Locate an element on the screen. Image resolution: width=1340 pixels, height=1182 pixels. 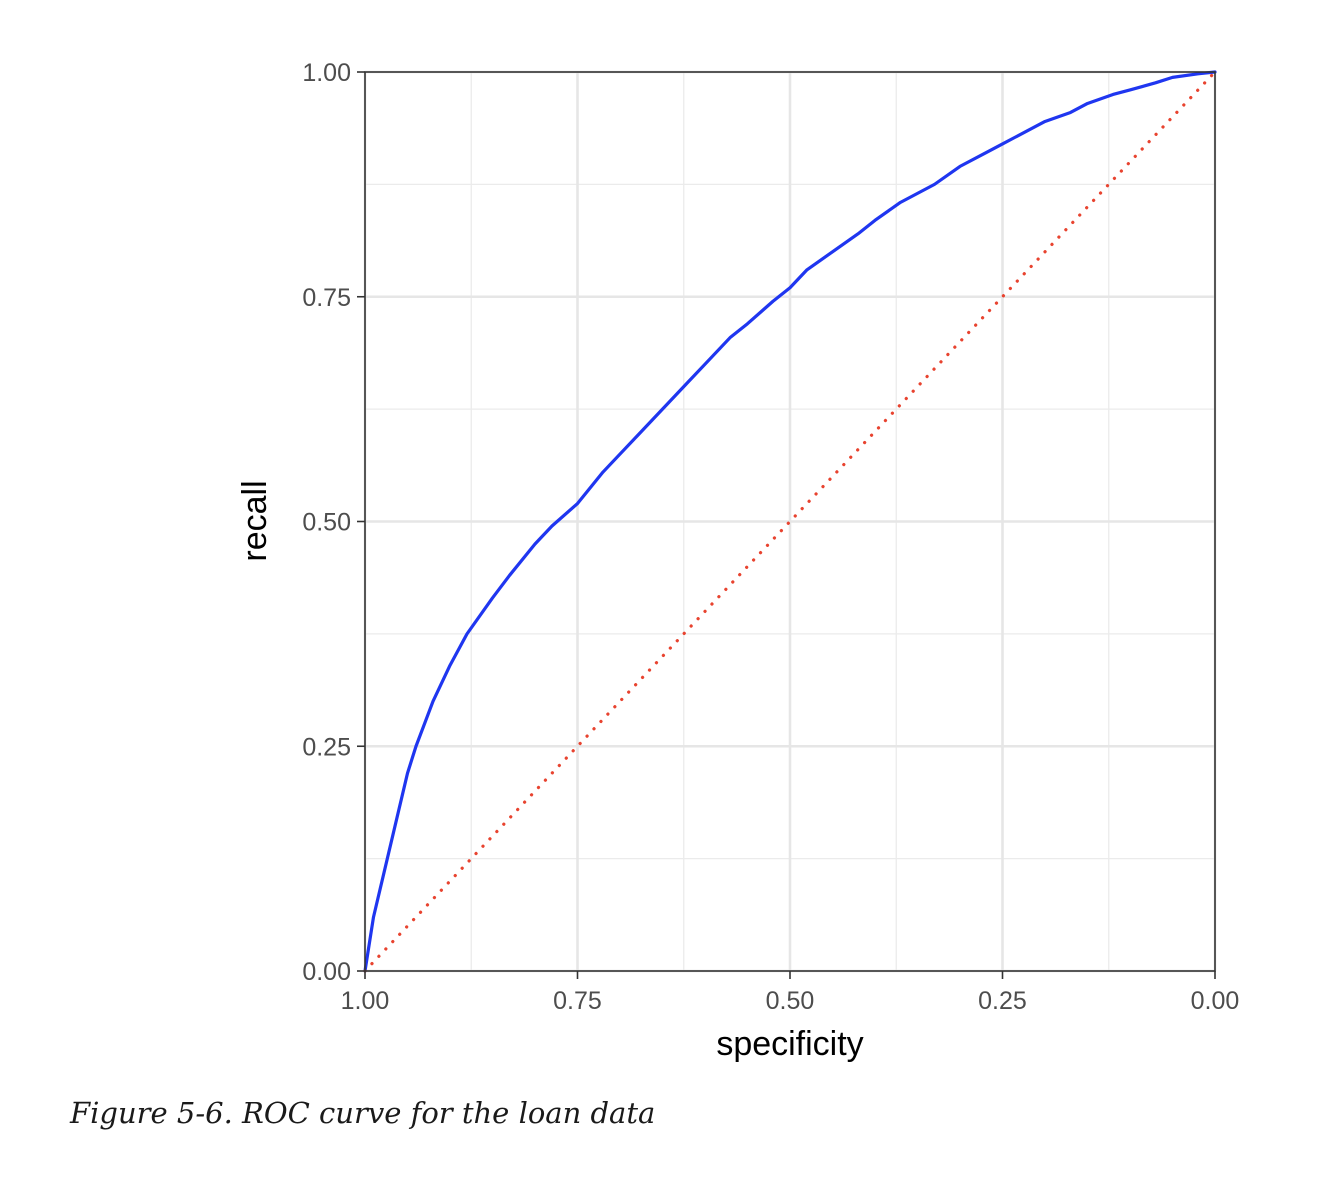
figure-caption: Figure 5-6. ROC curve for the loan data is located at coordinates (363, 1113).